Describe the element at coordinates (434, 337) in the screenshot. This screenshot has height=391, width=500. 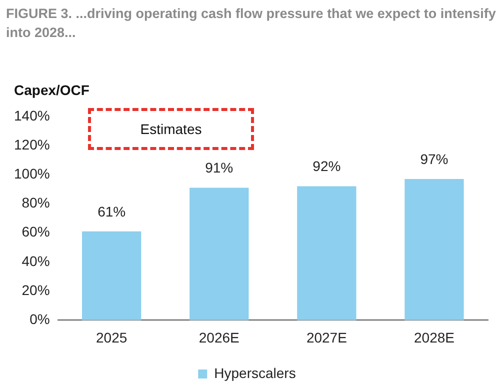
I see `x-tick-label: 2028E` at that location.